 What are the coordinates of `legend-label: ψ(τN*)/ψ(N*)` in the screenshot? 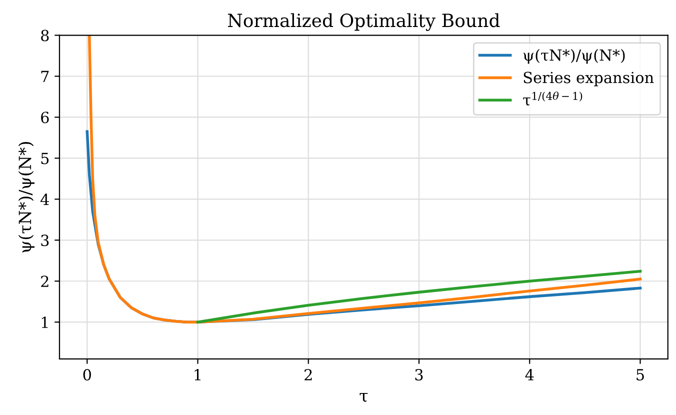 It's located at (574, 56).